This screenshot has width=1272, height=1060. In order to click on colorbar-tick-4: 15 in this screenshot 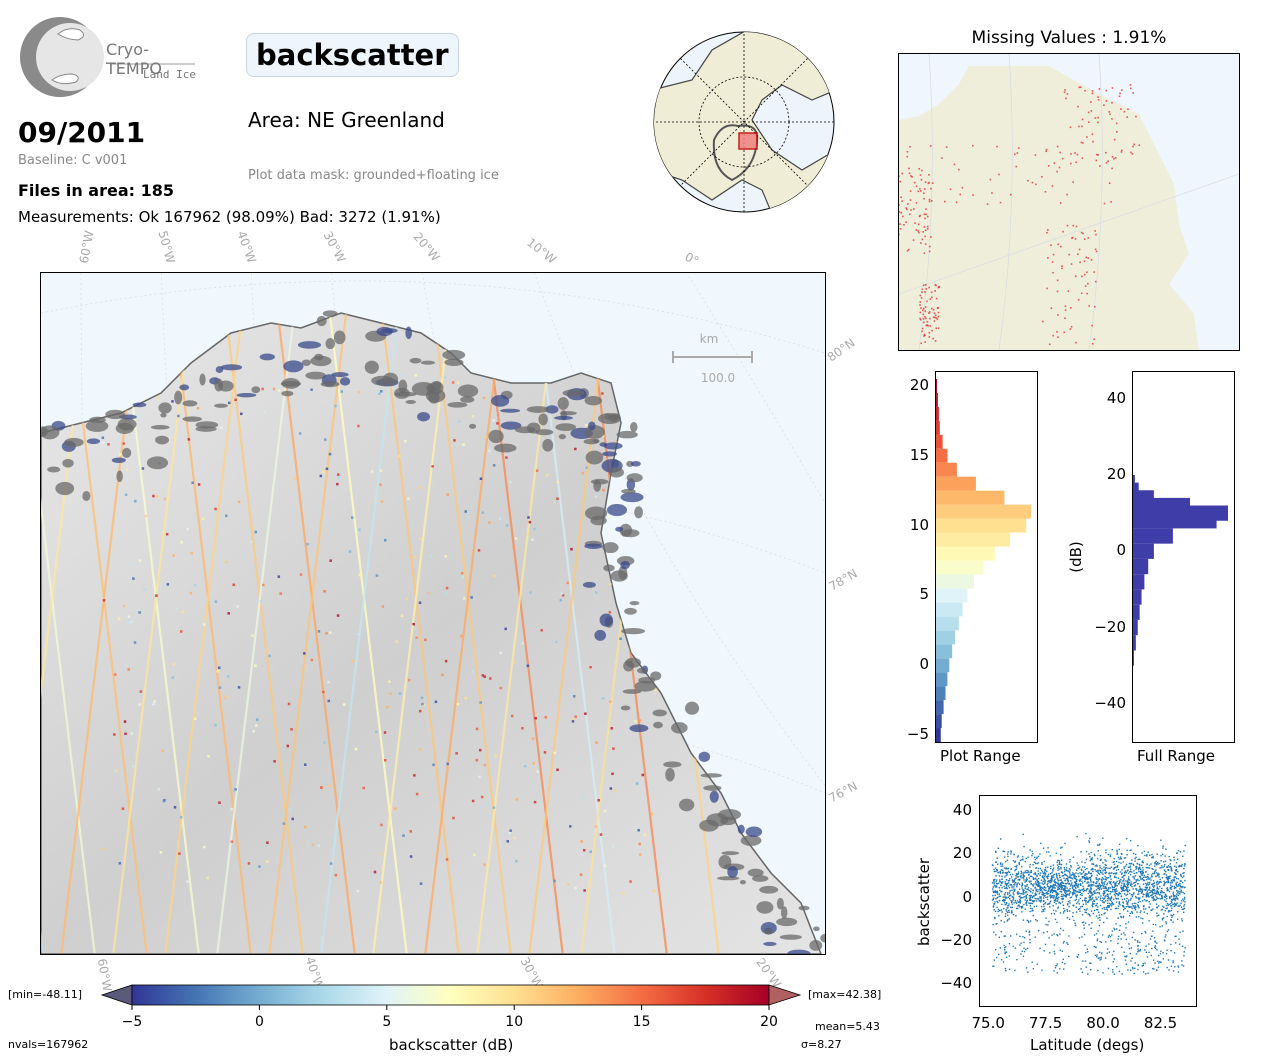, I will do `click(642, 1021)`.